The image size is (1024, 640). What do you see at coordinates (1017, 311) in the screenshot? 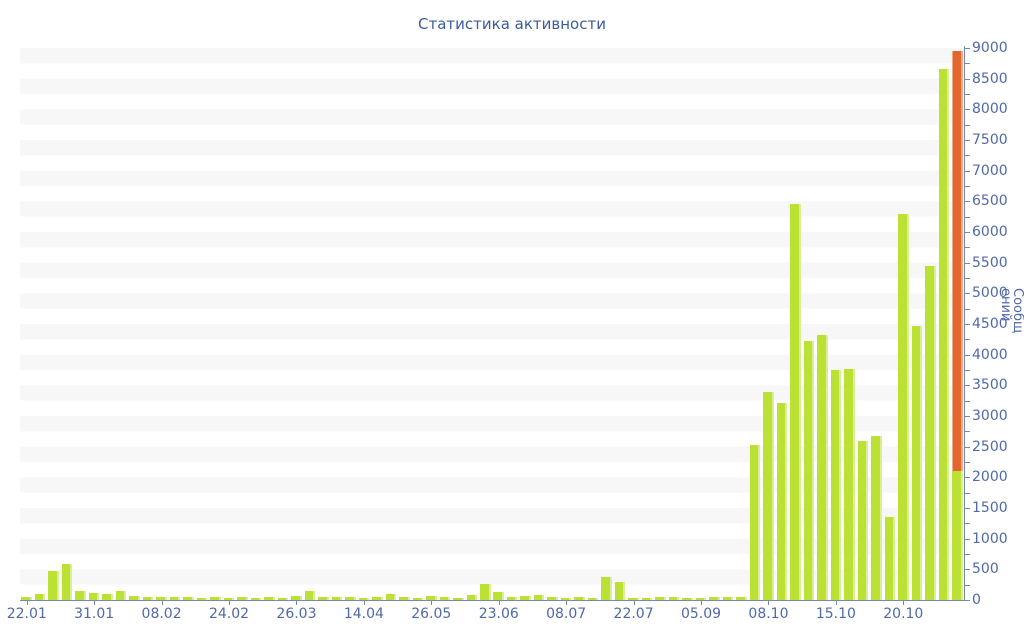
I see `y-axis-title-line-1: Сообщ` at bounding box center [1017, 311].